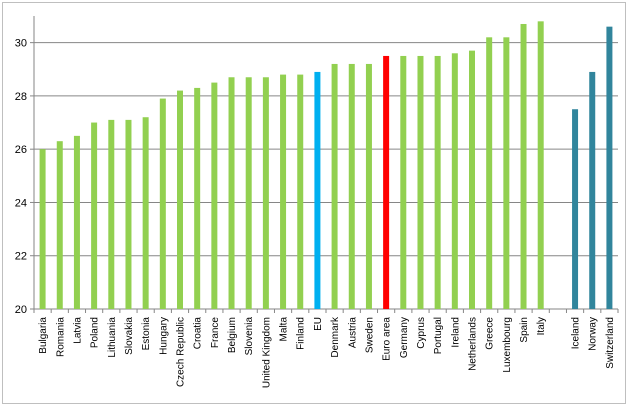 The width and height of the screenshot is (630, 408). Describe the element at coordinates (129, 336) in the screenshot. I see `x-tick-label-slovakia: Slovakia` at that location.